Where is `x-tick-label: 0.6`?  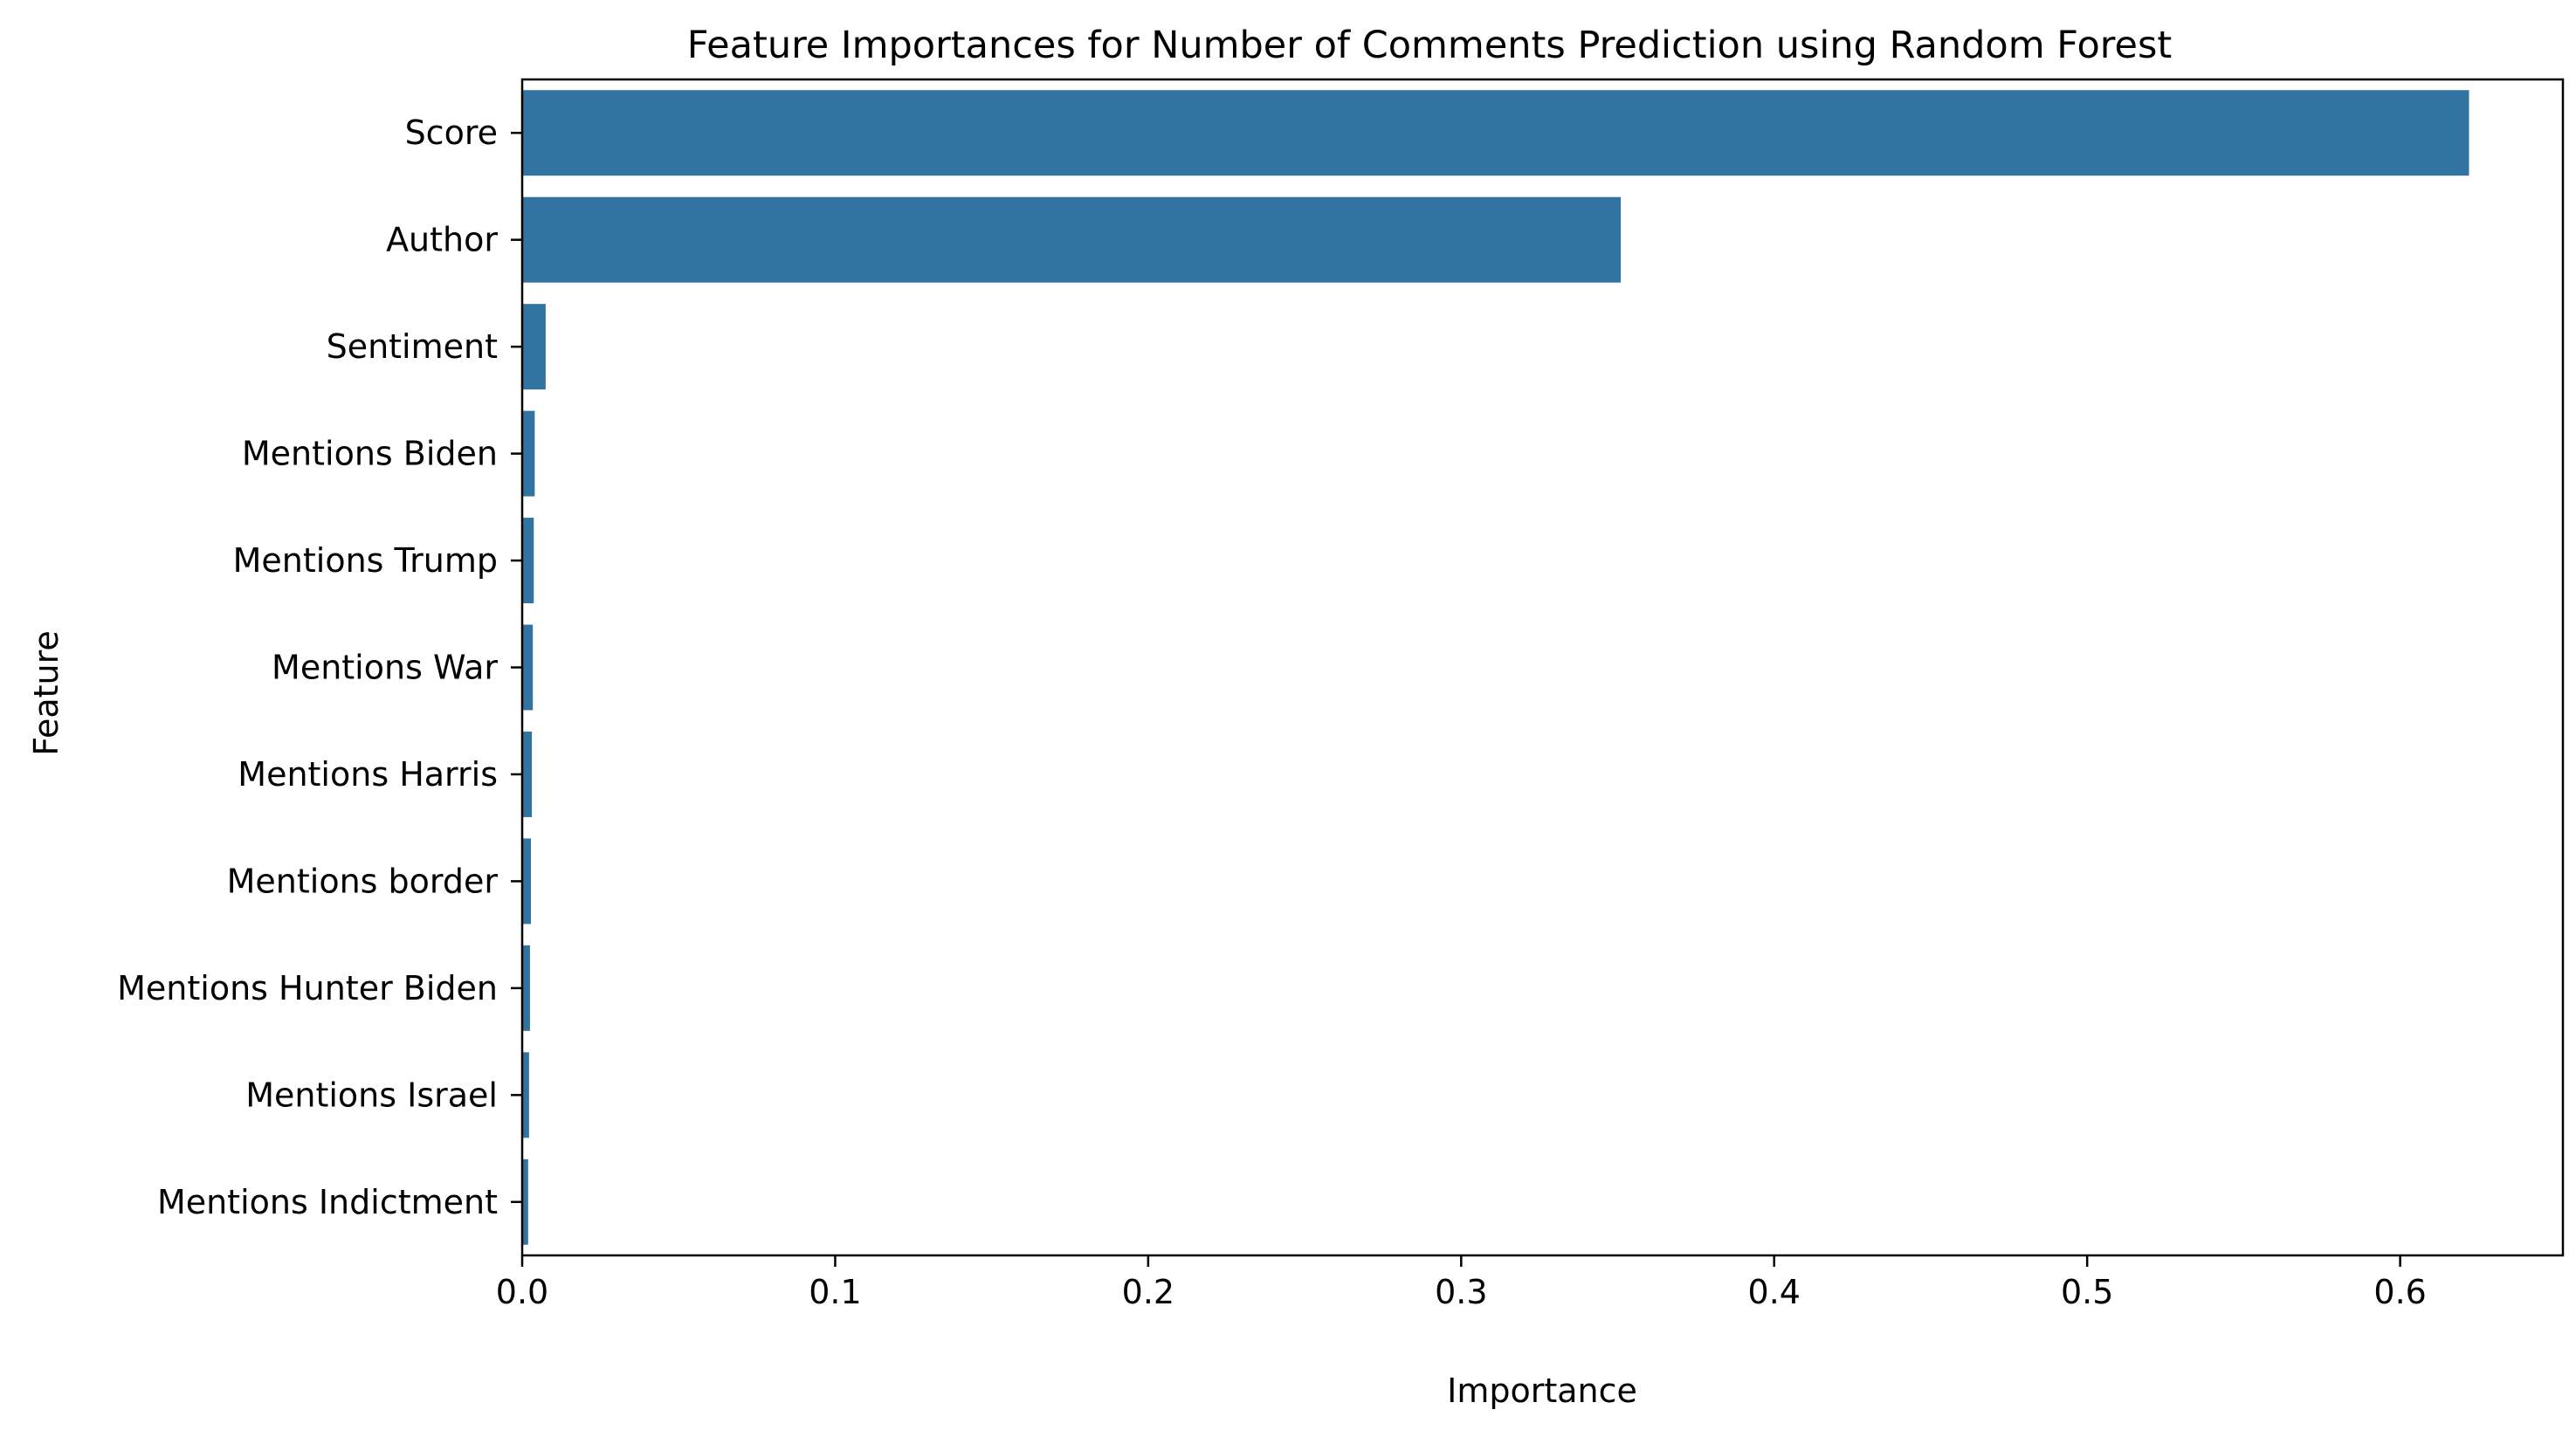
x-tick-label: 0.6 is located at coordinates (2399, 1292).